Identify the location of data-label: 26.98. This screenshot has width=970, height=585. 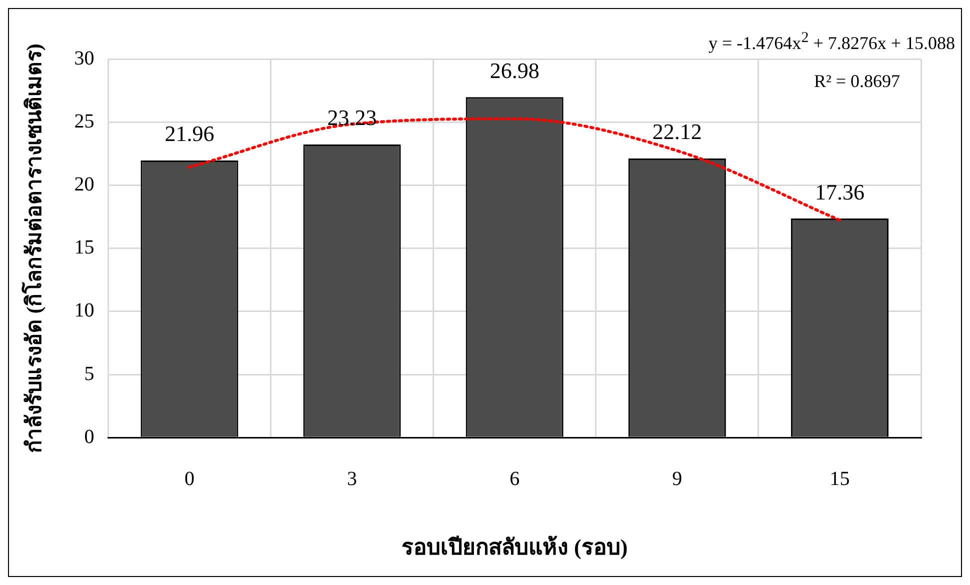
(515, 70).